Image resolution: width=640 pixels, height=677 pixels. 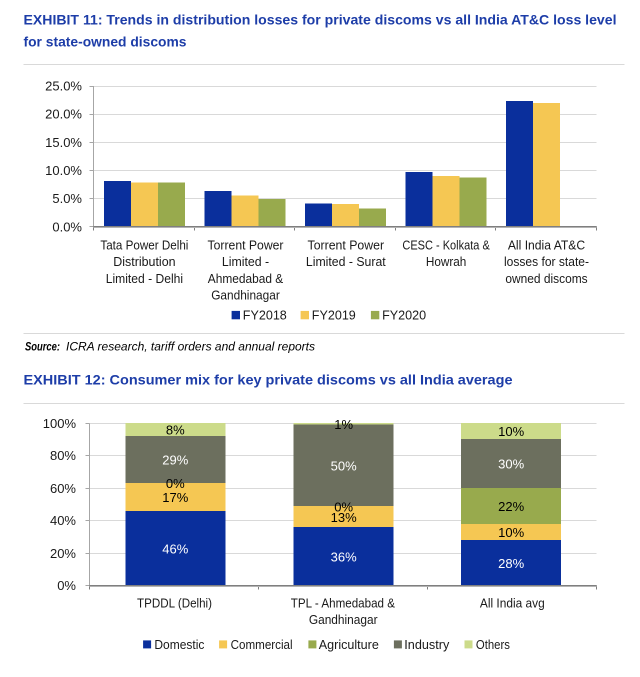 What do you see at coordinates (245, 261) in the screenshot?
I see `svg-text: Limited -` at bounding box center [245, 261].